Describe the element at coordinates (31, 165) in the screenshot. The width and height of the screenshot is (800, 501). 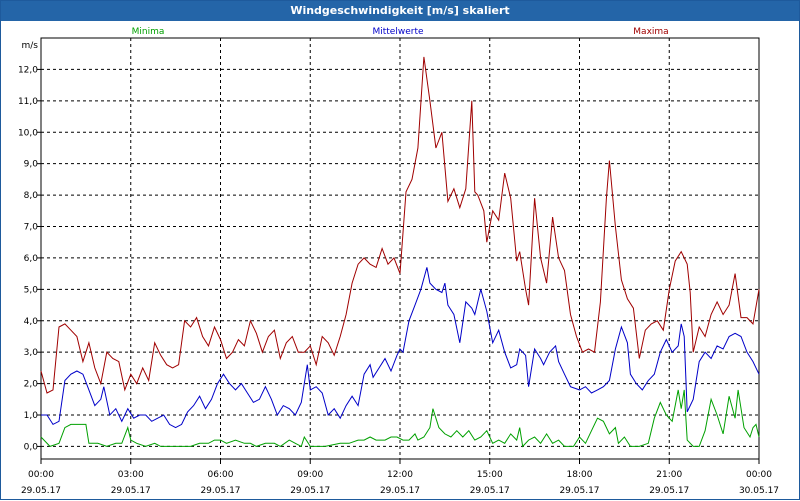
I see `y-tick-label: 9,0` at that location.